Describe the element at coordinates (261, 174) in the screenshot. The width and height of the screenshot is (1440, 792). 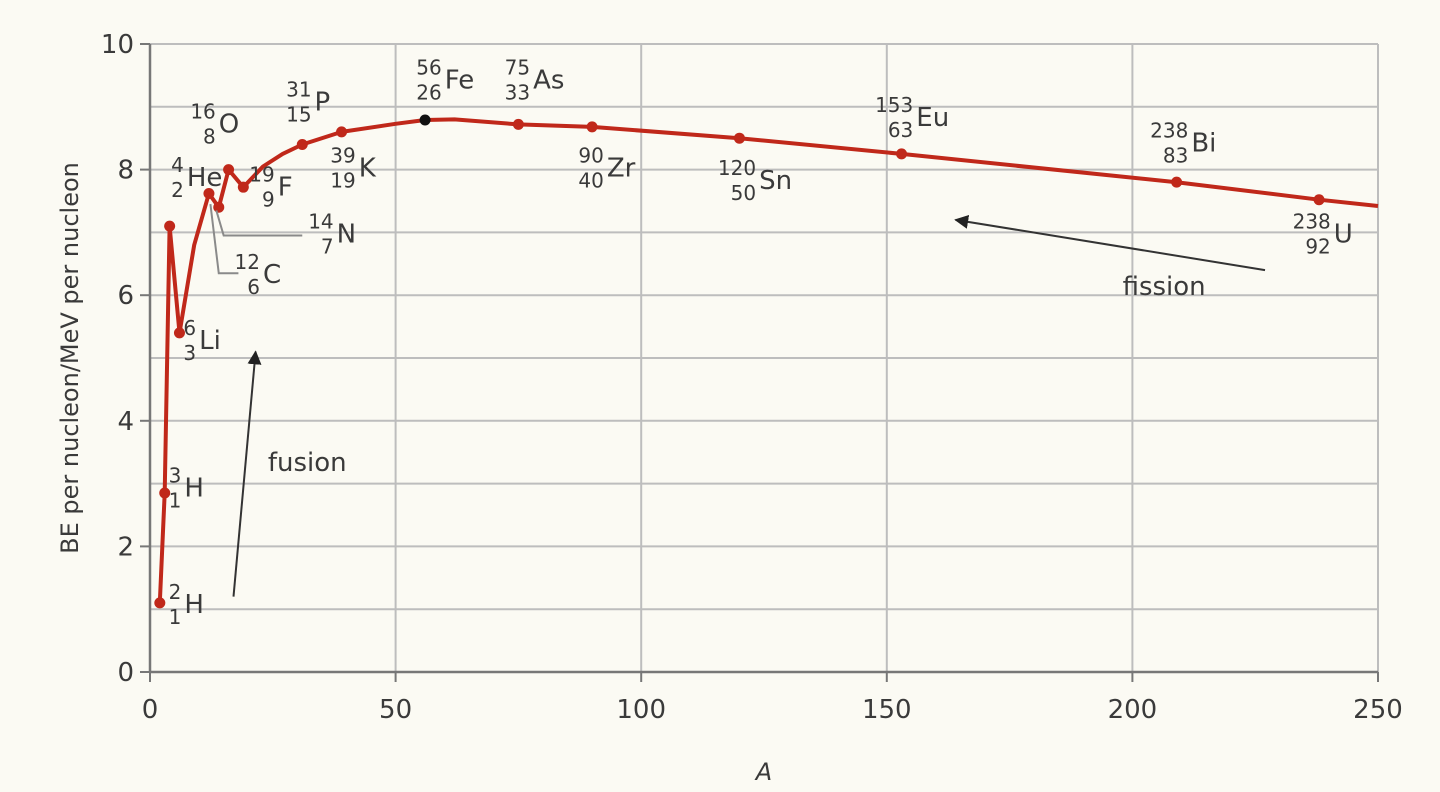
I see `mass-number: 19` at that location.